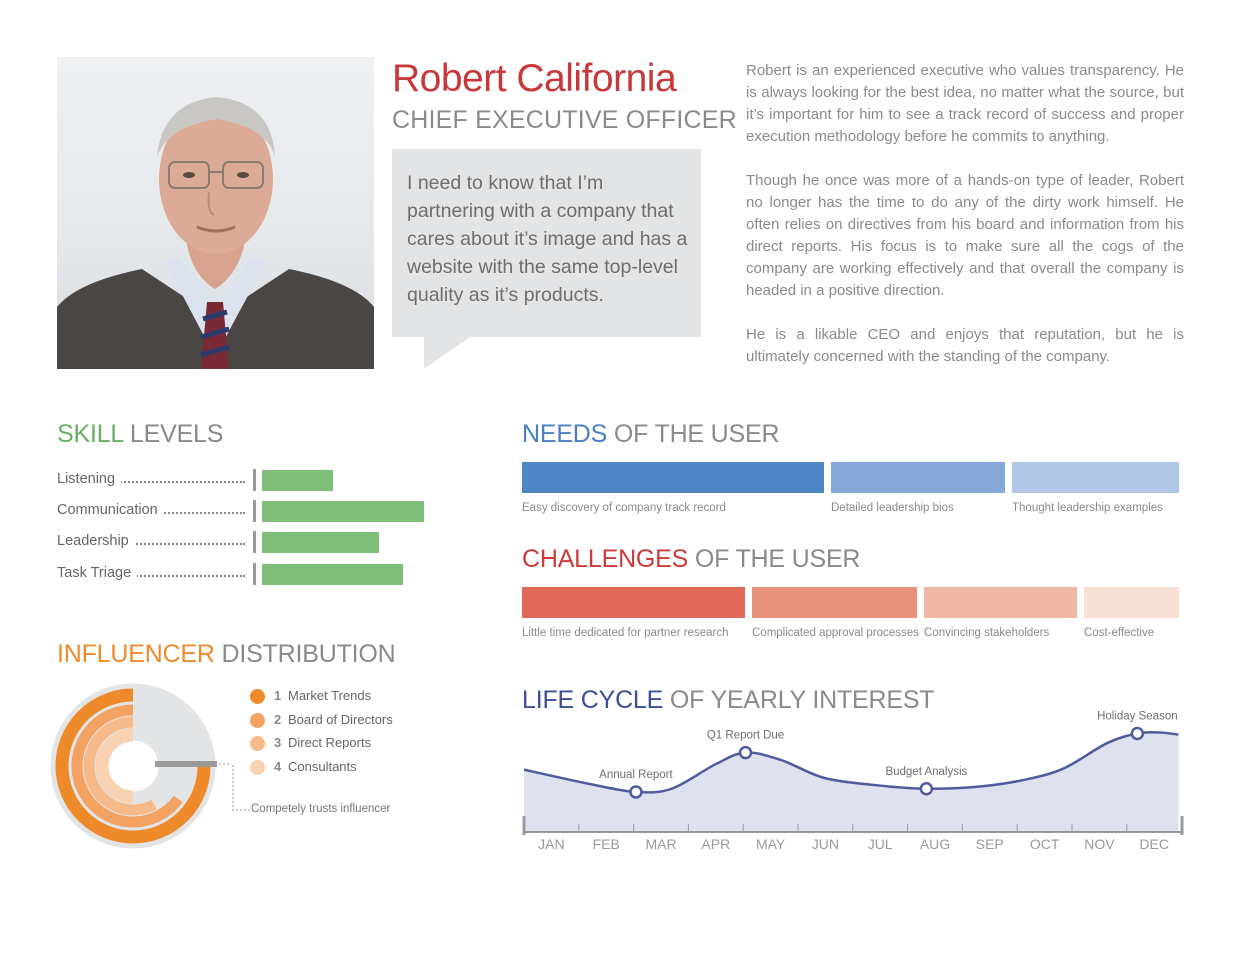 The height and width of the screenshot is (958, 1240). I want to click on legend-label: Direct Reports, so click(330, 742).